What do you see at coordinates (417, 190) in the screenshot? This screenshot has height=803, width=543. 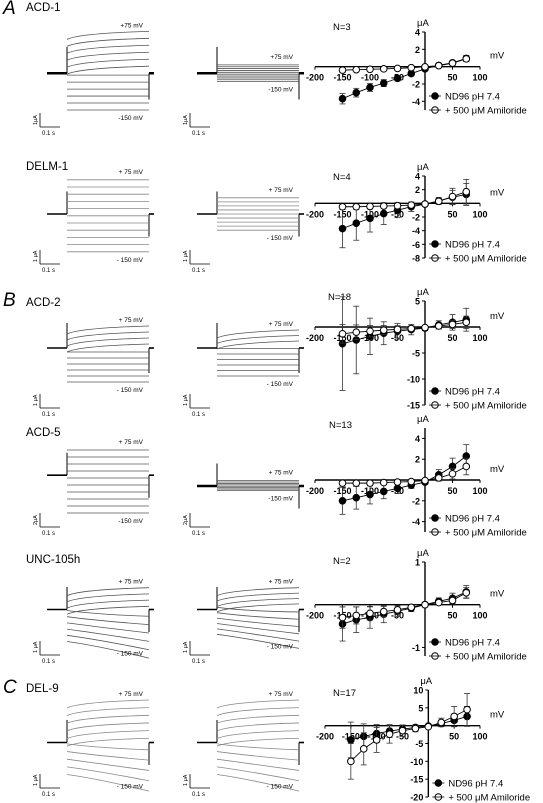 I see `y-tick-label: 2` at bounding box center [417, 190].